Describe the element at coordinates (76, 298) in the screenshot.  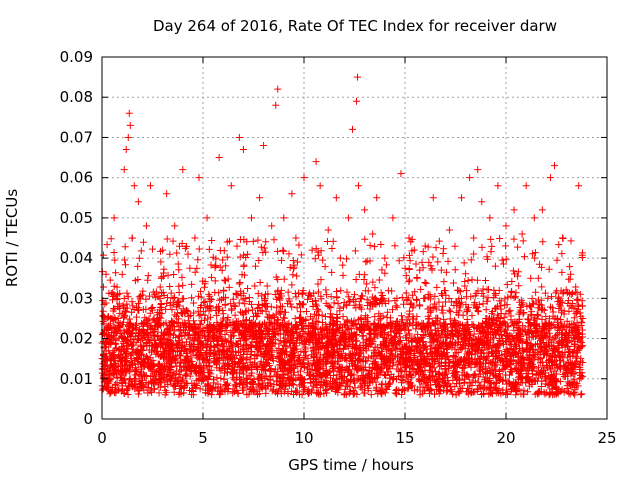
I see `y-tick-label: 0.03` at that location.